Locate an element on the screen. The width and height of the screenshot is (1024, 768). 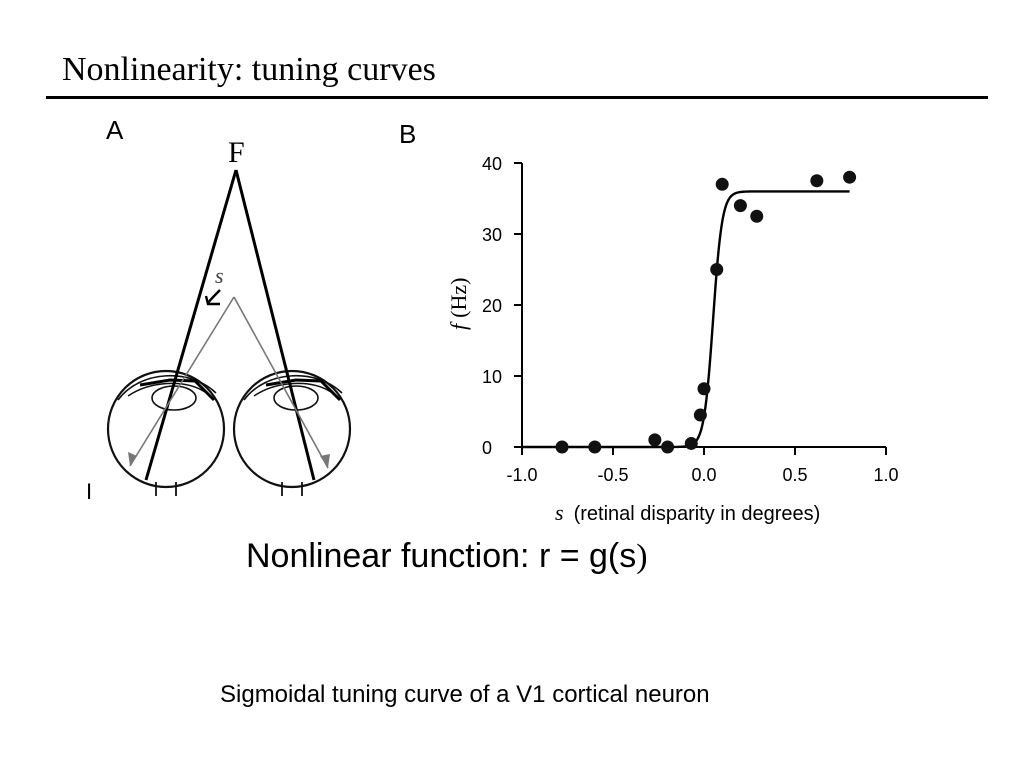
title-underline is located at coordinates (517, 97).